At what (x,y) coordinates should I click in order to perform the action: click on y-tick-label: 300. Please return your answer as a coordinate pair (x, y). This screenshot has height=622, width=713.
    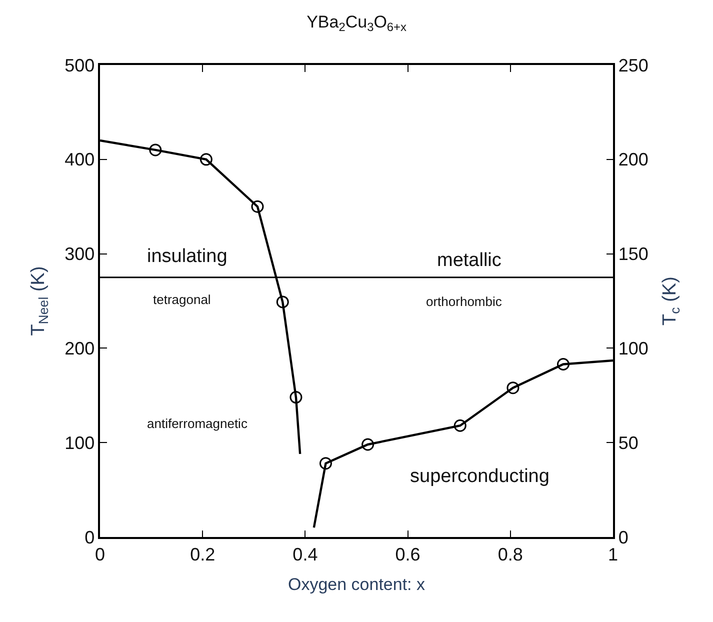
    Looking at the image, I should click on (79, 254).